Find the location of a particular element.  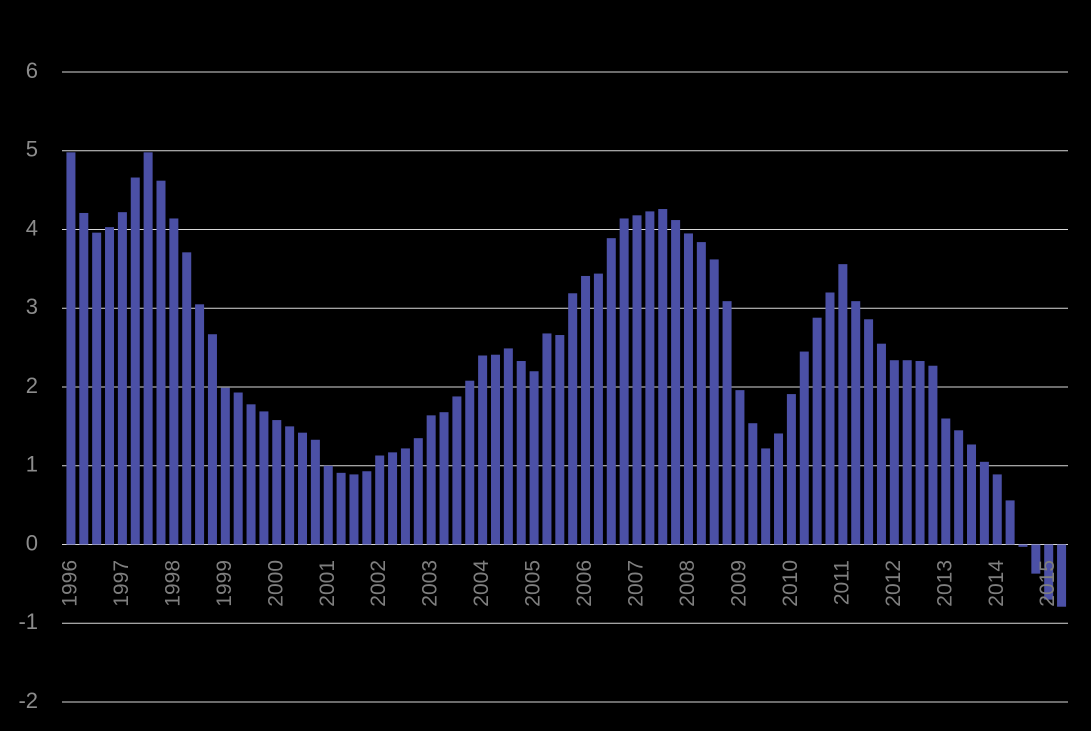

y-tick-label: 3 is located at coordinates (32, 306).